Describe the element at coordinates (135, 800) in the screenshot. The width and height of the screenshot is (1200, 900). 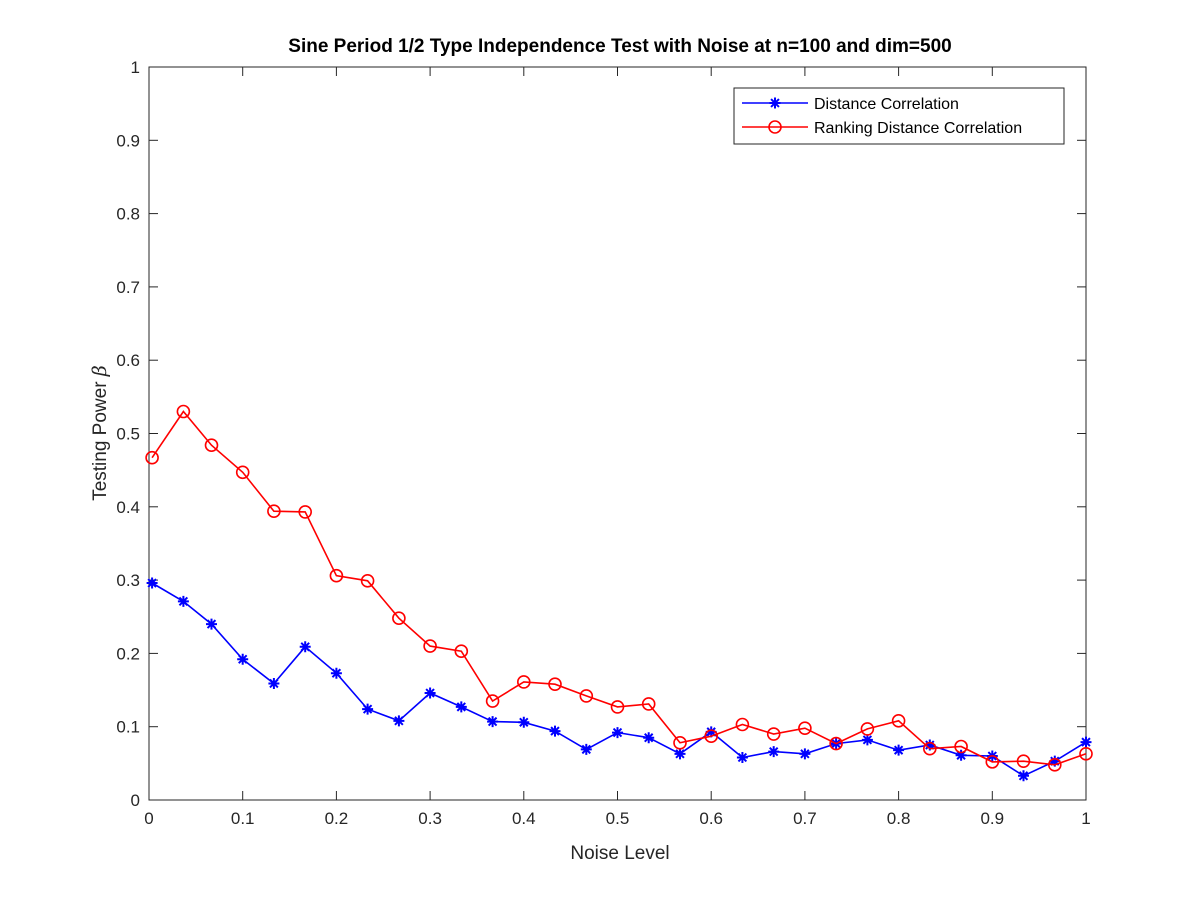
I see `y-tick-label: 0` at that location.